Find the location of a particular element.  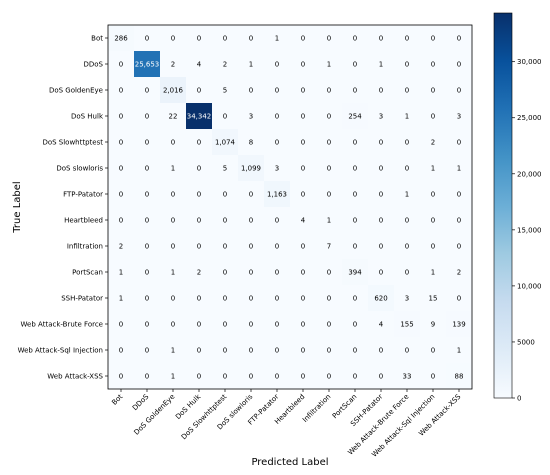

x-tick-label: Bot is located at coordinates (117, 400).